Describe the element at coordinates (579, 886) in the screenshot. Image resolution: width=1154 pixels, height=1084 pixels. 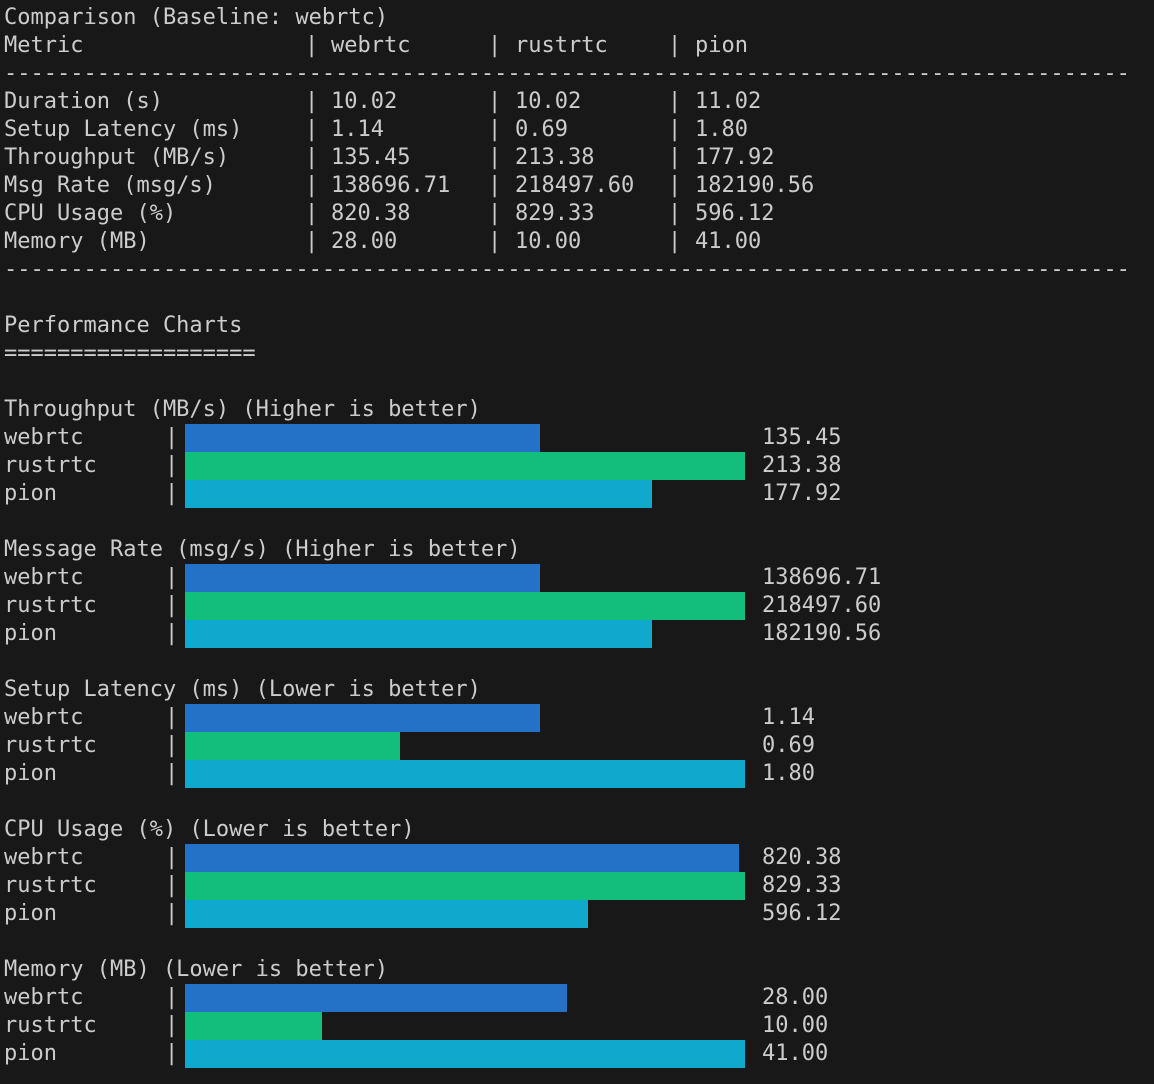
I see `chart-bar-row: rustrtc | 829.33` at that location.